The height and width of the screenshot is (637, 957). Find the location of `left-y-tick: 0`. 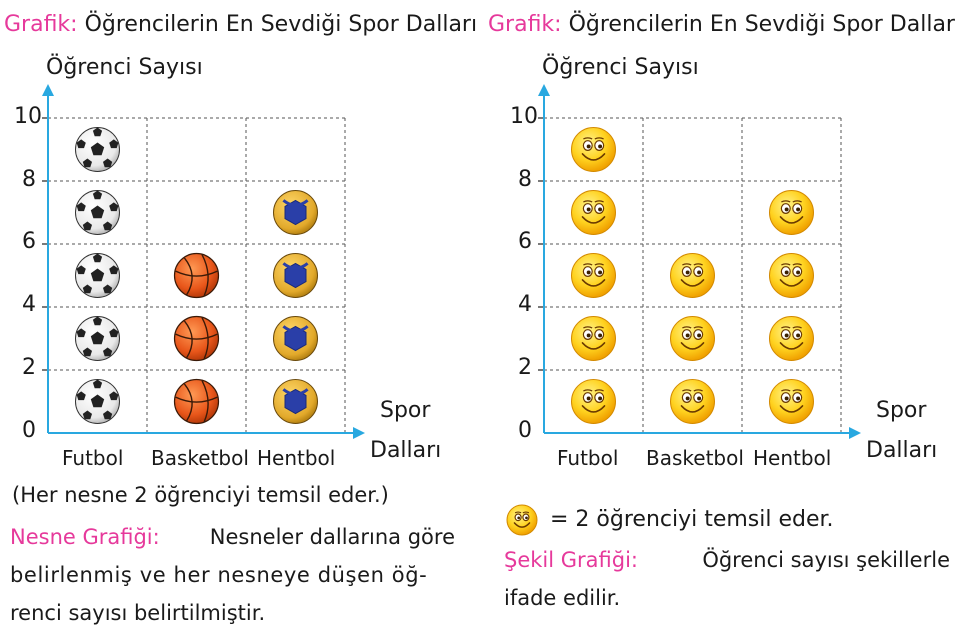

left-y-tick: 0 is located at coordinates (29, 430).